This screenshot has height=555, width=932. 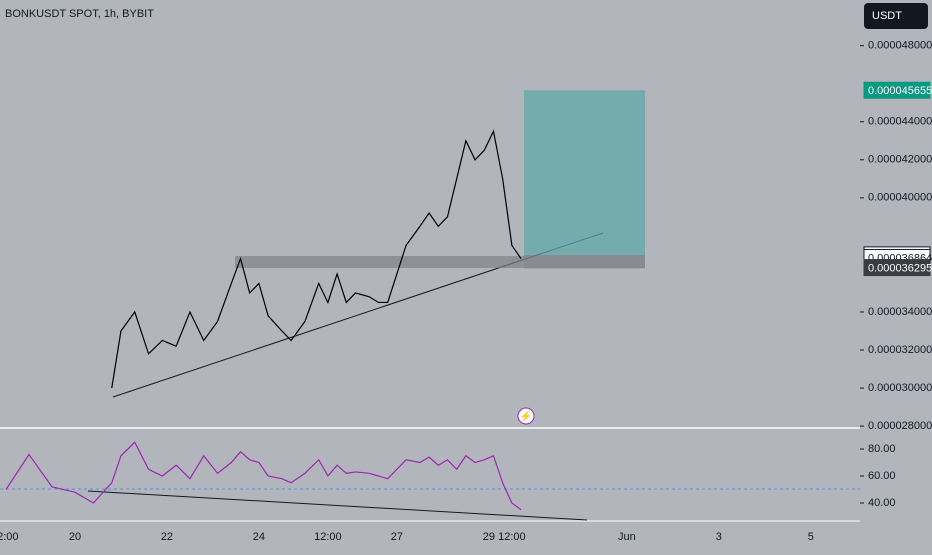 What do you see at coordinates (882, 476) in the screenshot?
I see `y-tick-label: 60.00` at bounding box center [882, 476].